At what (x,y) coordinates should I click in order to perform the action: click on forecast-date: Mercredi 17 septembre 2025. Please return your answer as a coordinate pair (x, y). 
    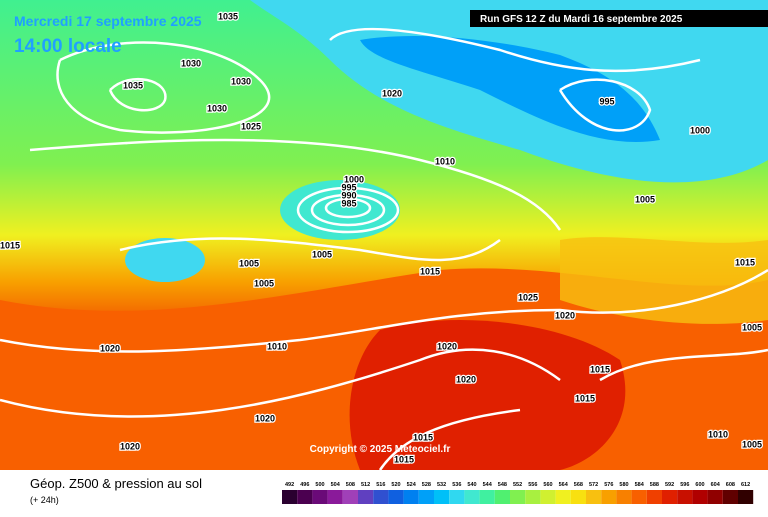
    Looking at the image, I should click on (108, 21).